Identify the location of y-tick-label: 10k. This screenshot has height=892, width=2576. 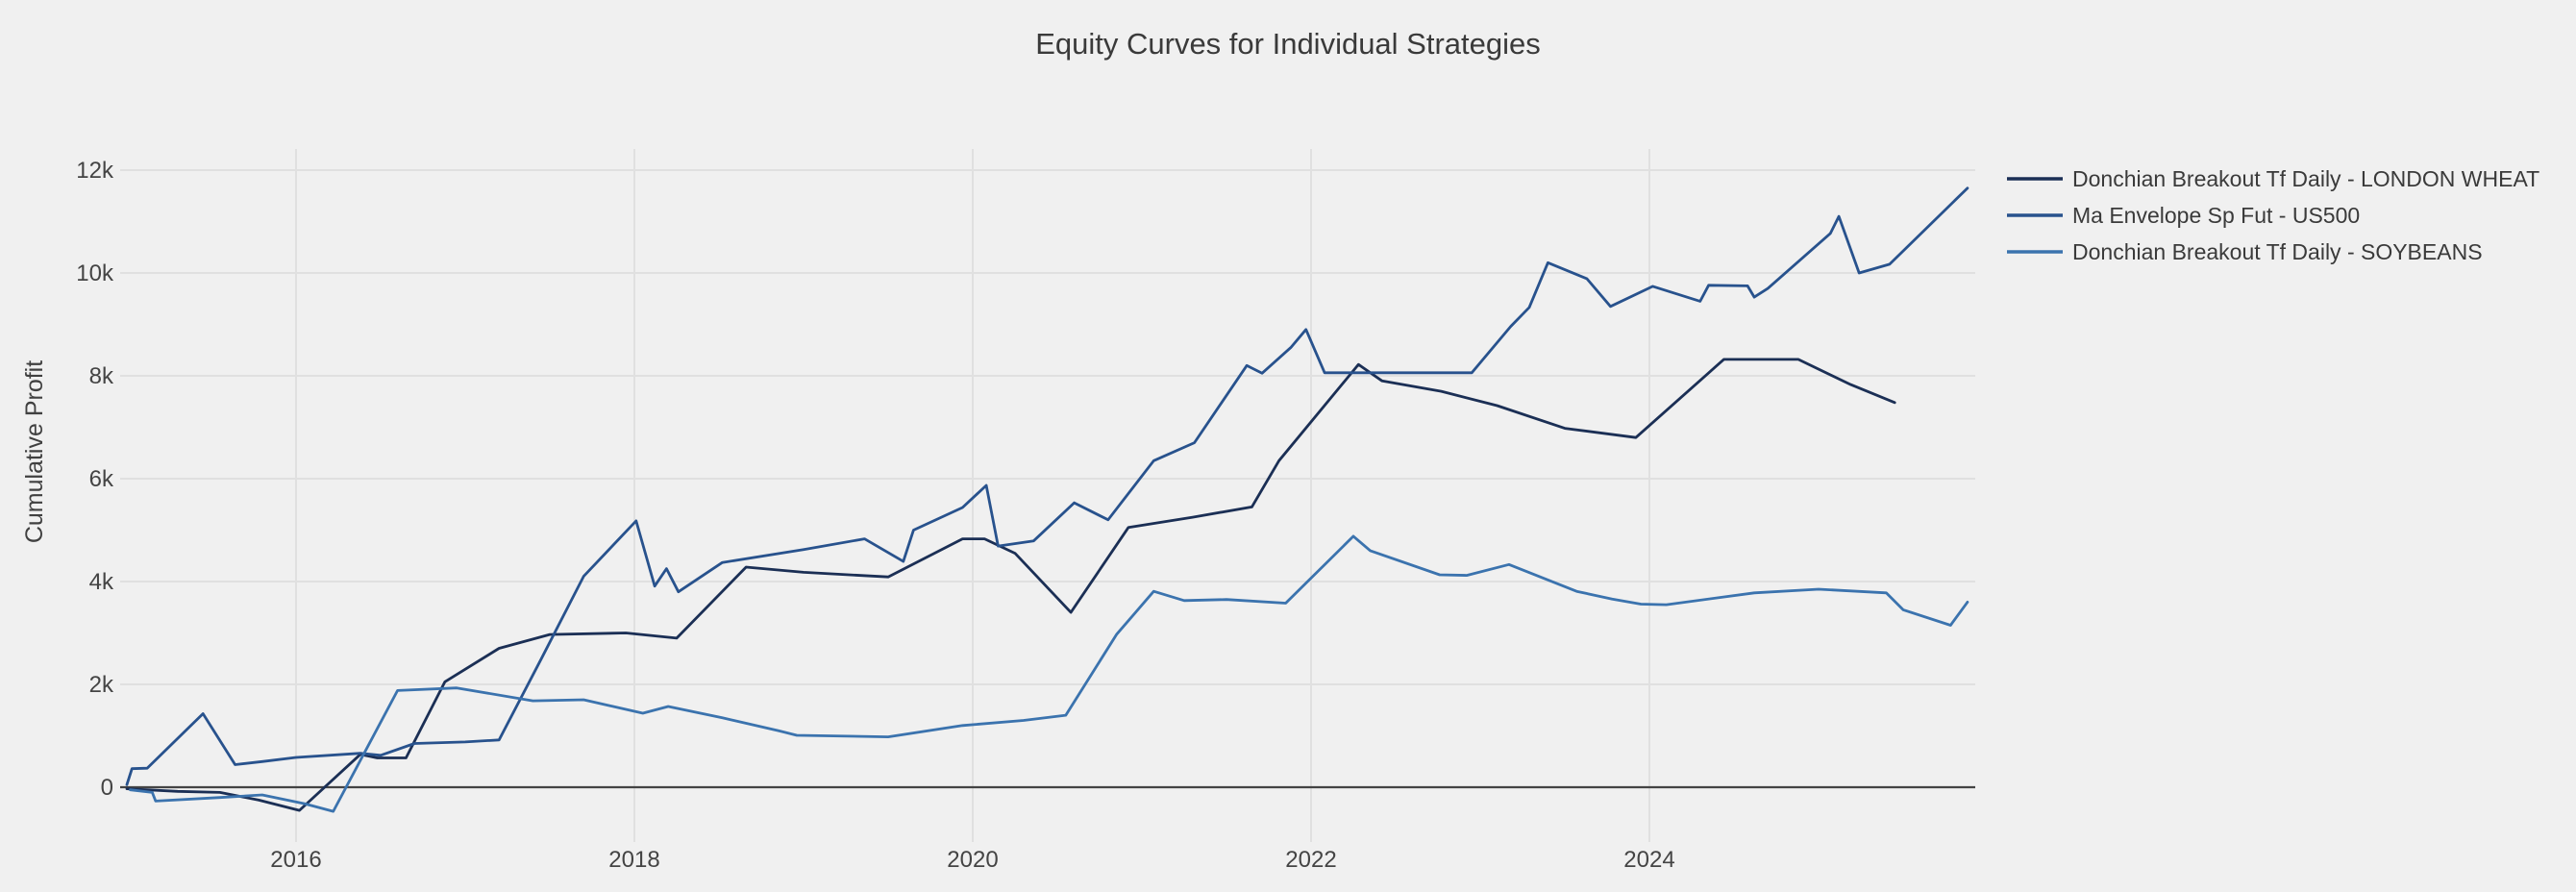
(95, 273).